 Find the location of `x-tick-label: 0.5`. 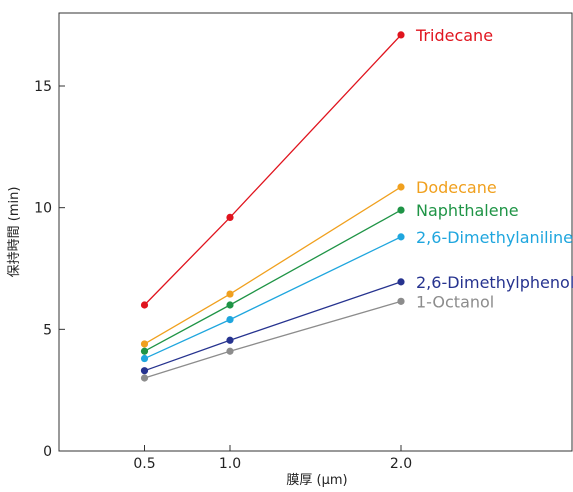

x-tick-label: 0.5 is located at coordinates (144, 464).